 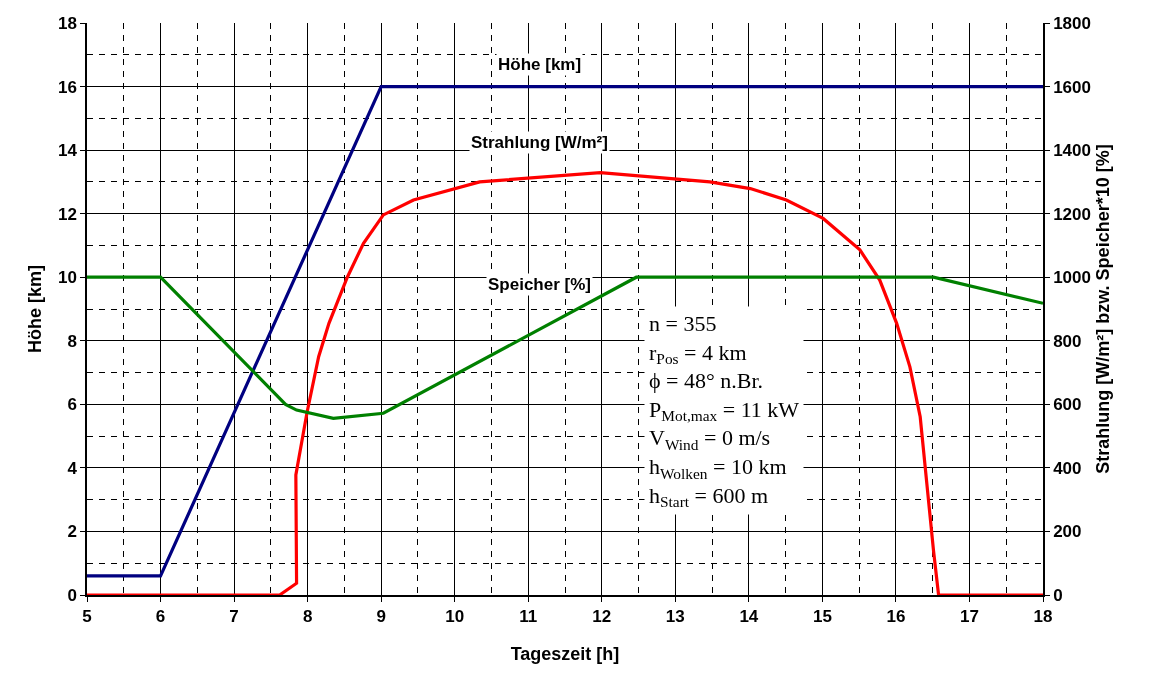 What do you see at coordinates (72, 341) in the screenshot?
I see `y-tick-label: 8` at bounding box center [72, 341].